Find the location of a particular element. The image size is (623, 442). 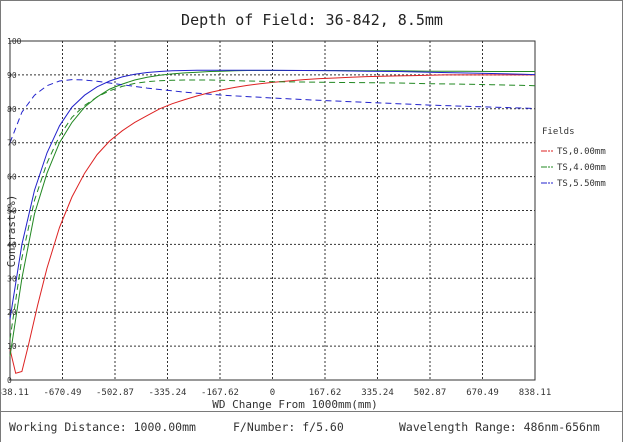

working-distance-text: Working Distance: 1000.00mm is located at coordinates (102, 427).